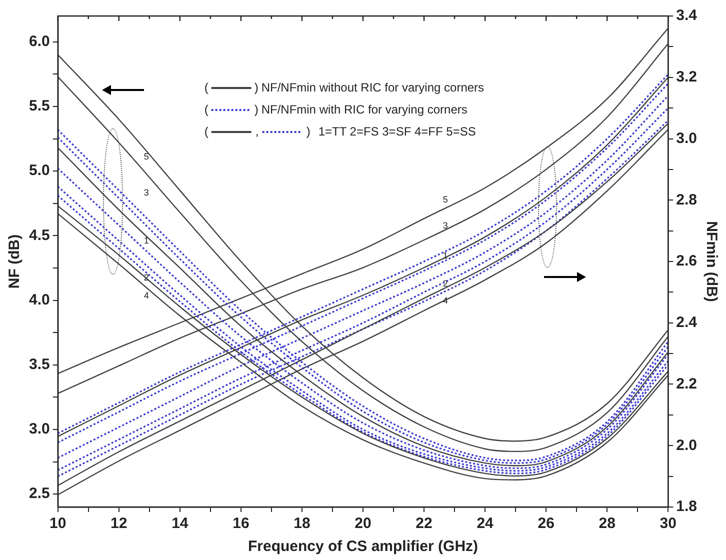  Describe the element at coordinates (39, 41) in the screenshot. I see `y-tick-label: 6.0` at that location.